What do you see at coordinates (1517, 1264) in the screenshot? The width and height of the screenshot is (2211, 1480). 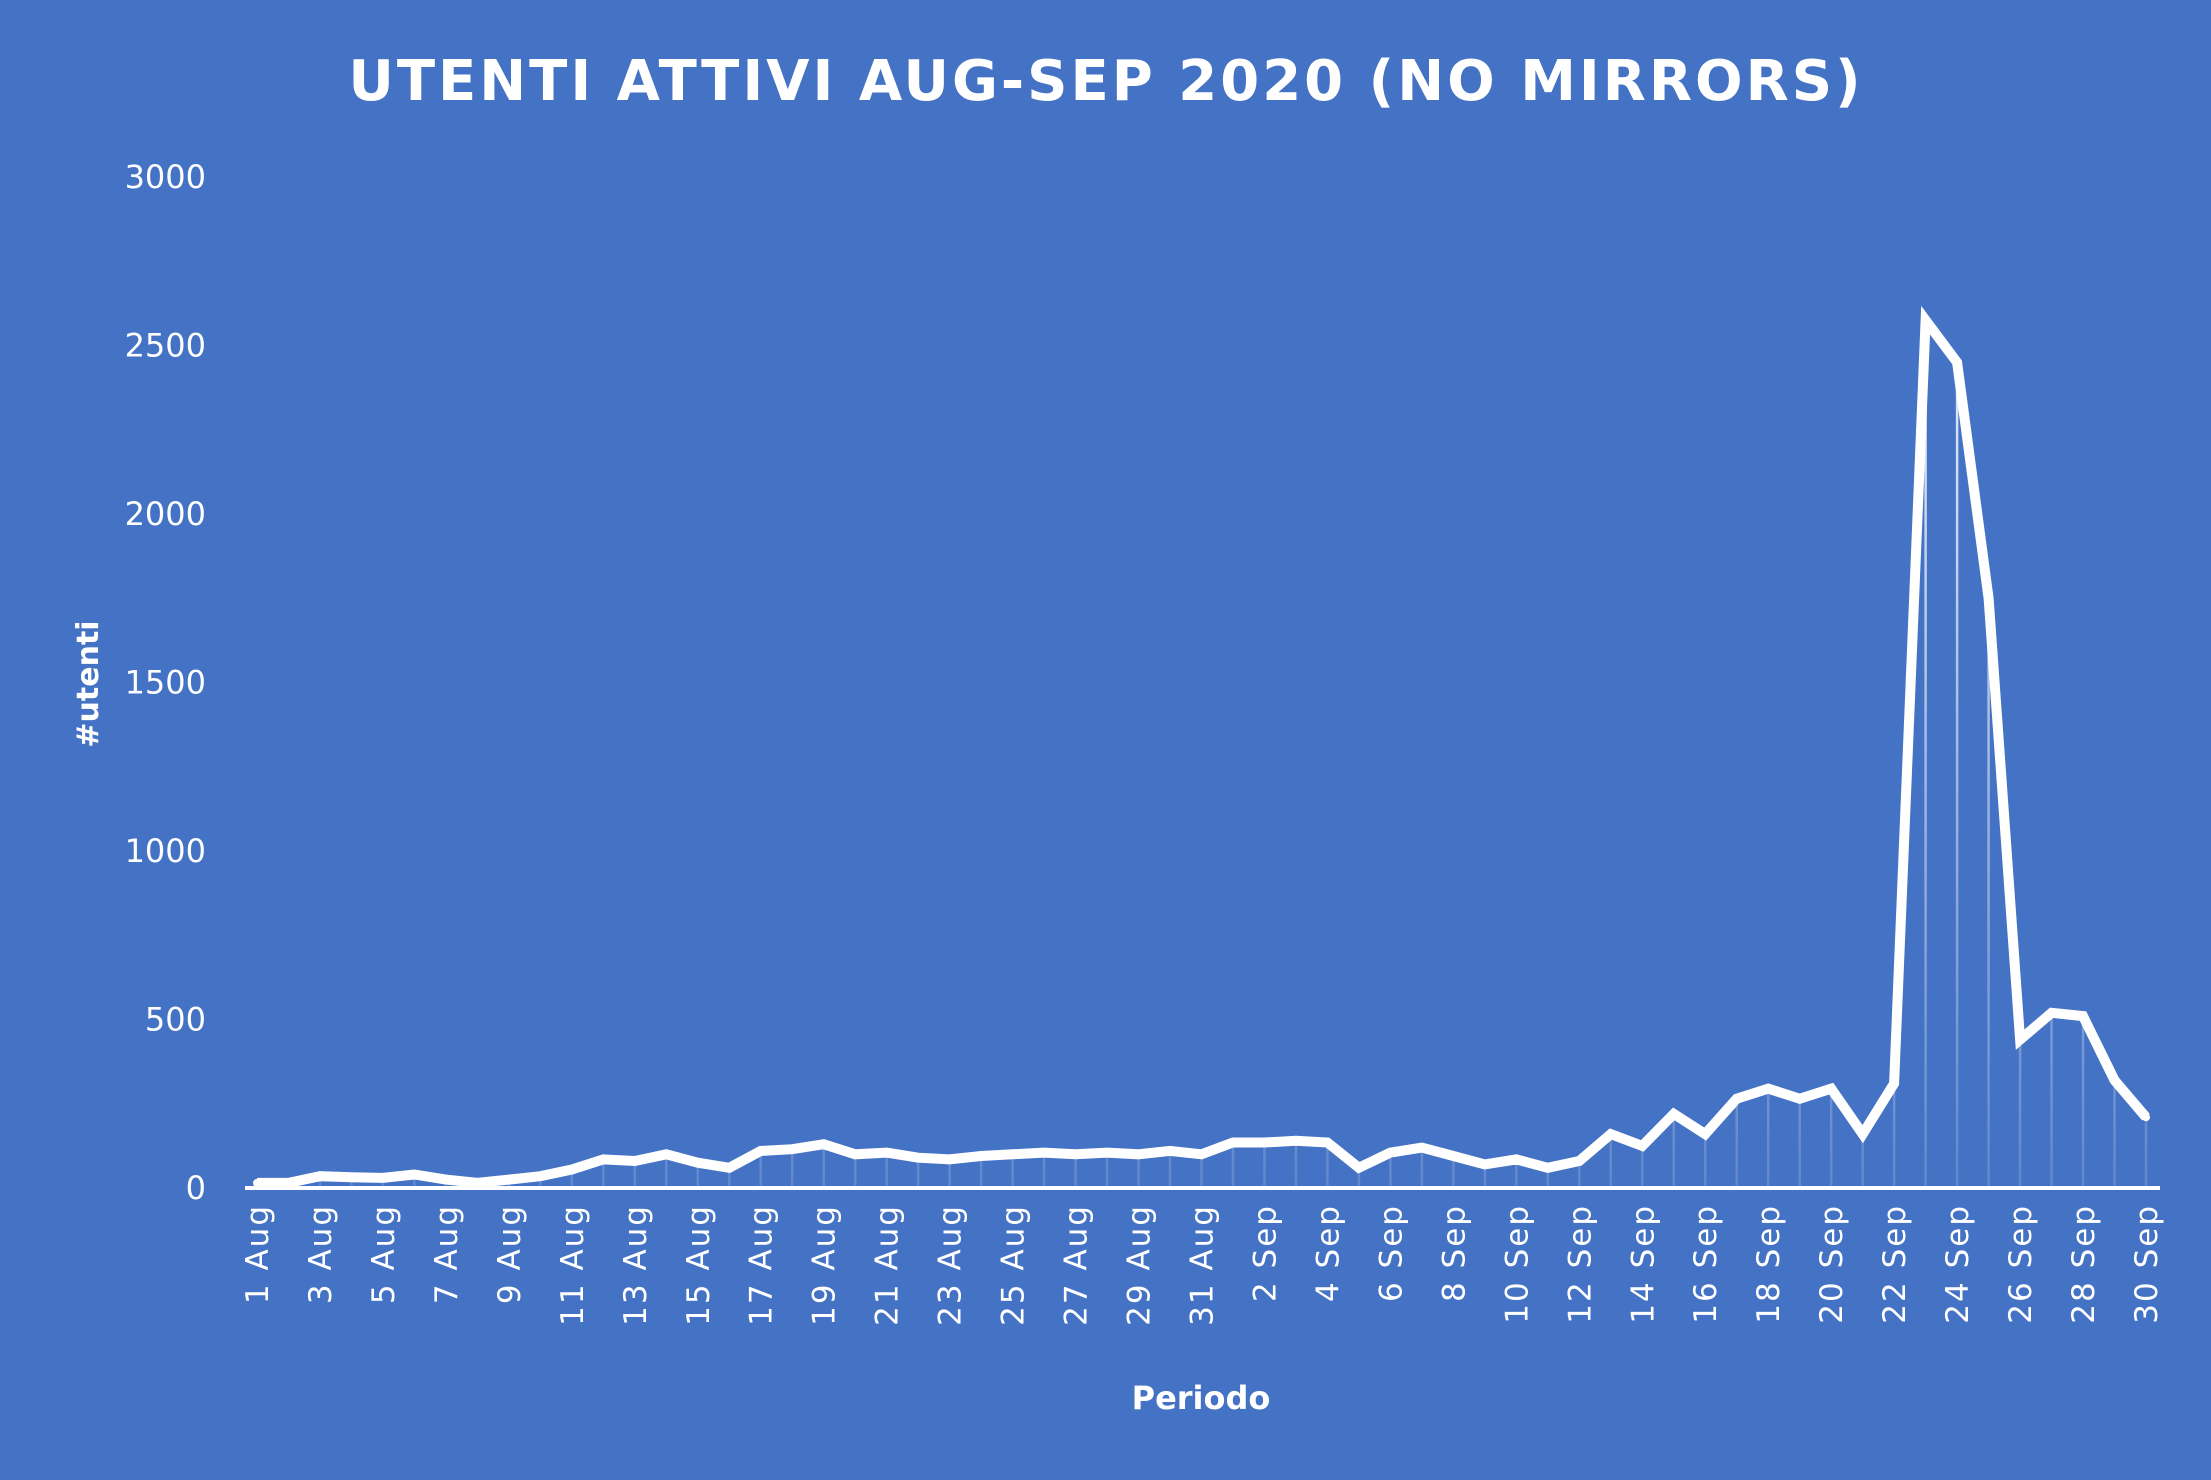 I see `x-tick-label: 10 Sep` at bounding box center [1517, 1264].